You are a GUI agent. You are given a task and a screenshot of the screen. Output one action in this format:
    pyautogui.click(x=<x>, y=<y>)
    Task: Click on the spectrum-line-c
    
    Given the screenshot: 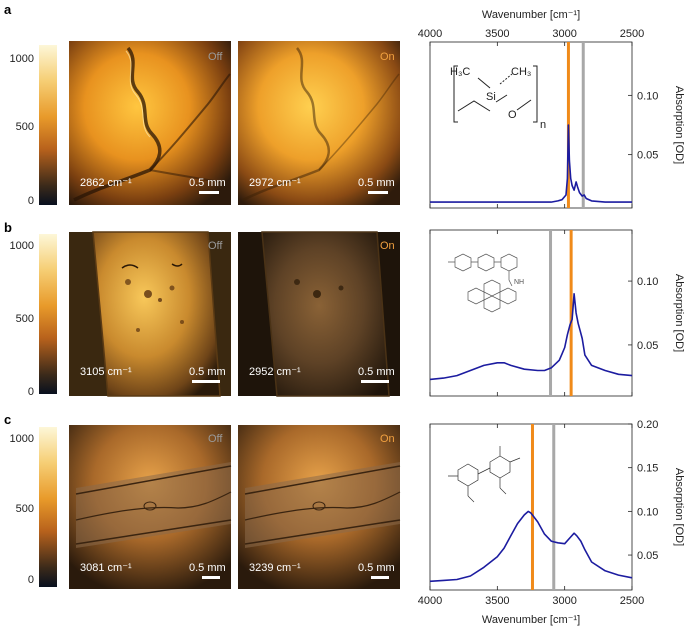 What is the action you would take?
    pyautogui.click(x=531, y=546)
    